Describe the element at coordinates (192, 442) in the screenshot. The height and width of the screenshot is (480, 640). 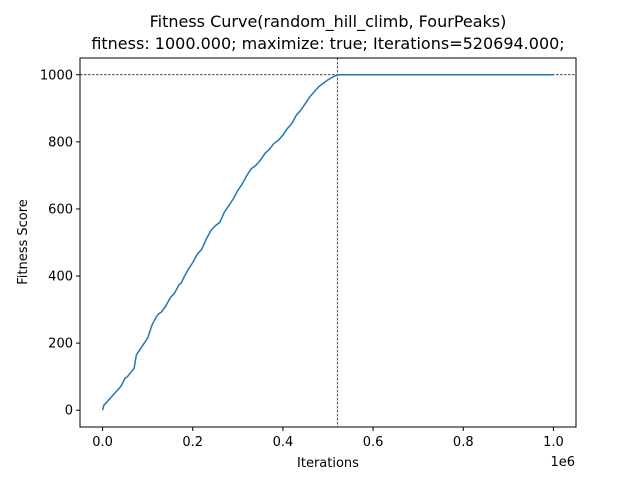
I see `x-tick-label: 0.2` at that location.